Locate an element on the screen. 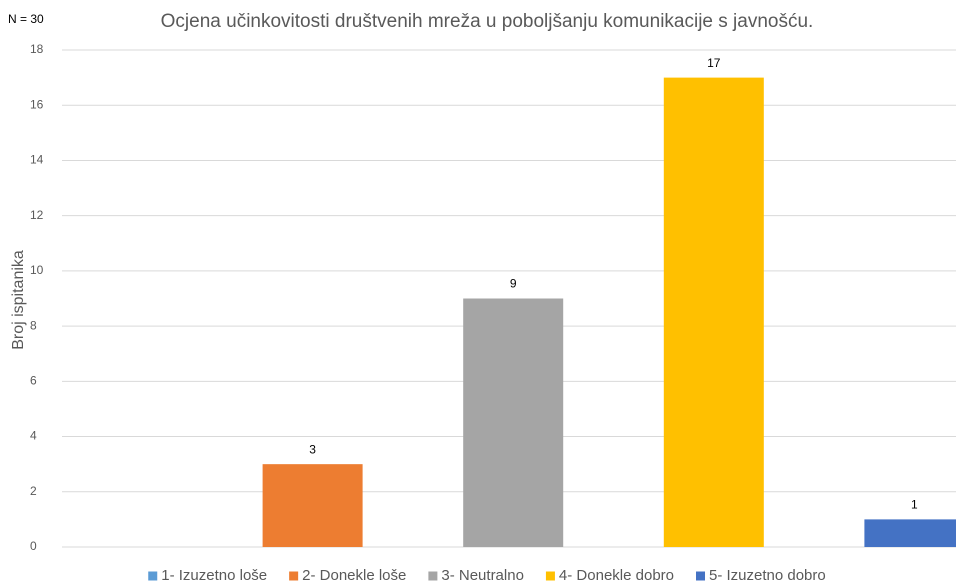 The height and width of the screenshot is (586, 956). sample-size: N = 30 is located at coordinates (26, 19).